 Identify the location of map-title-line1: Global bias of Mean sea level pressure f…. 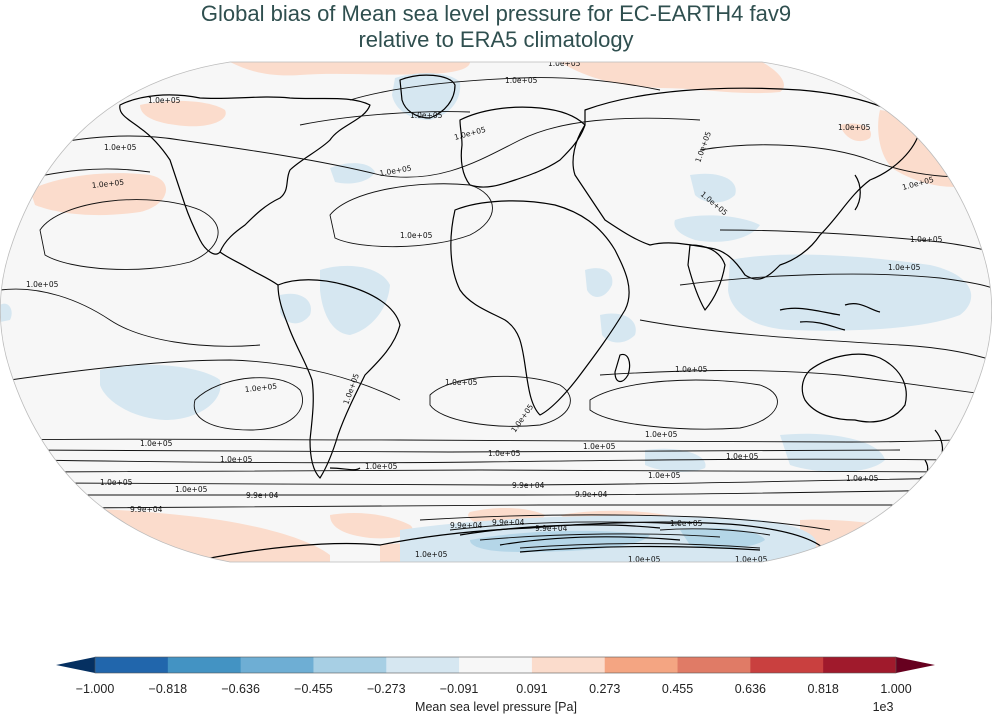
(496, 13).